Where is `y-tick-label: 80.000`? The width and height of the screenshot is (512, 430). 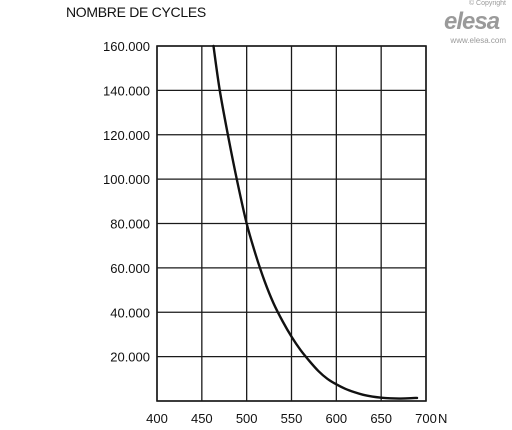 y-tick-label: 80.000 is located at coordinates (130, 224).